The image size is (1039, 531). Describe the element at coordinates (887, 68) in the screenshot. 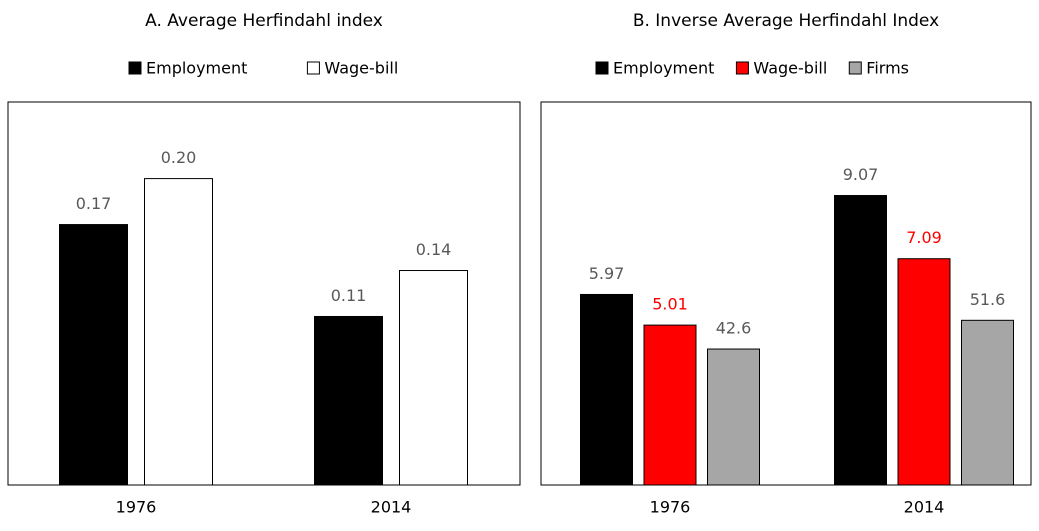

I see `legend-label: Firms` at that location.